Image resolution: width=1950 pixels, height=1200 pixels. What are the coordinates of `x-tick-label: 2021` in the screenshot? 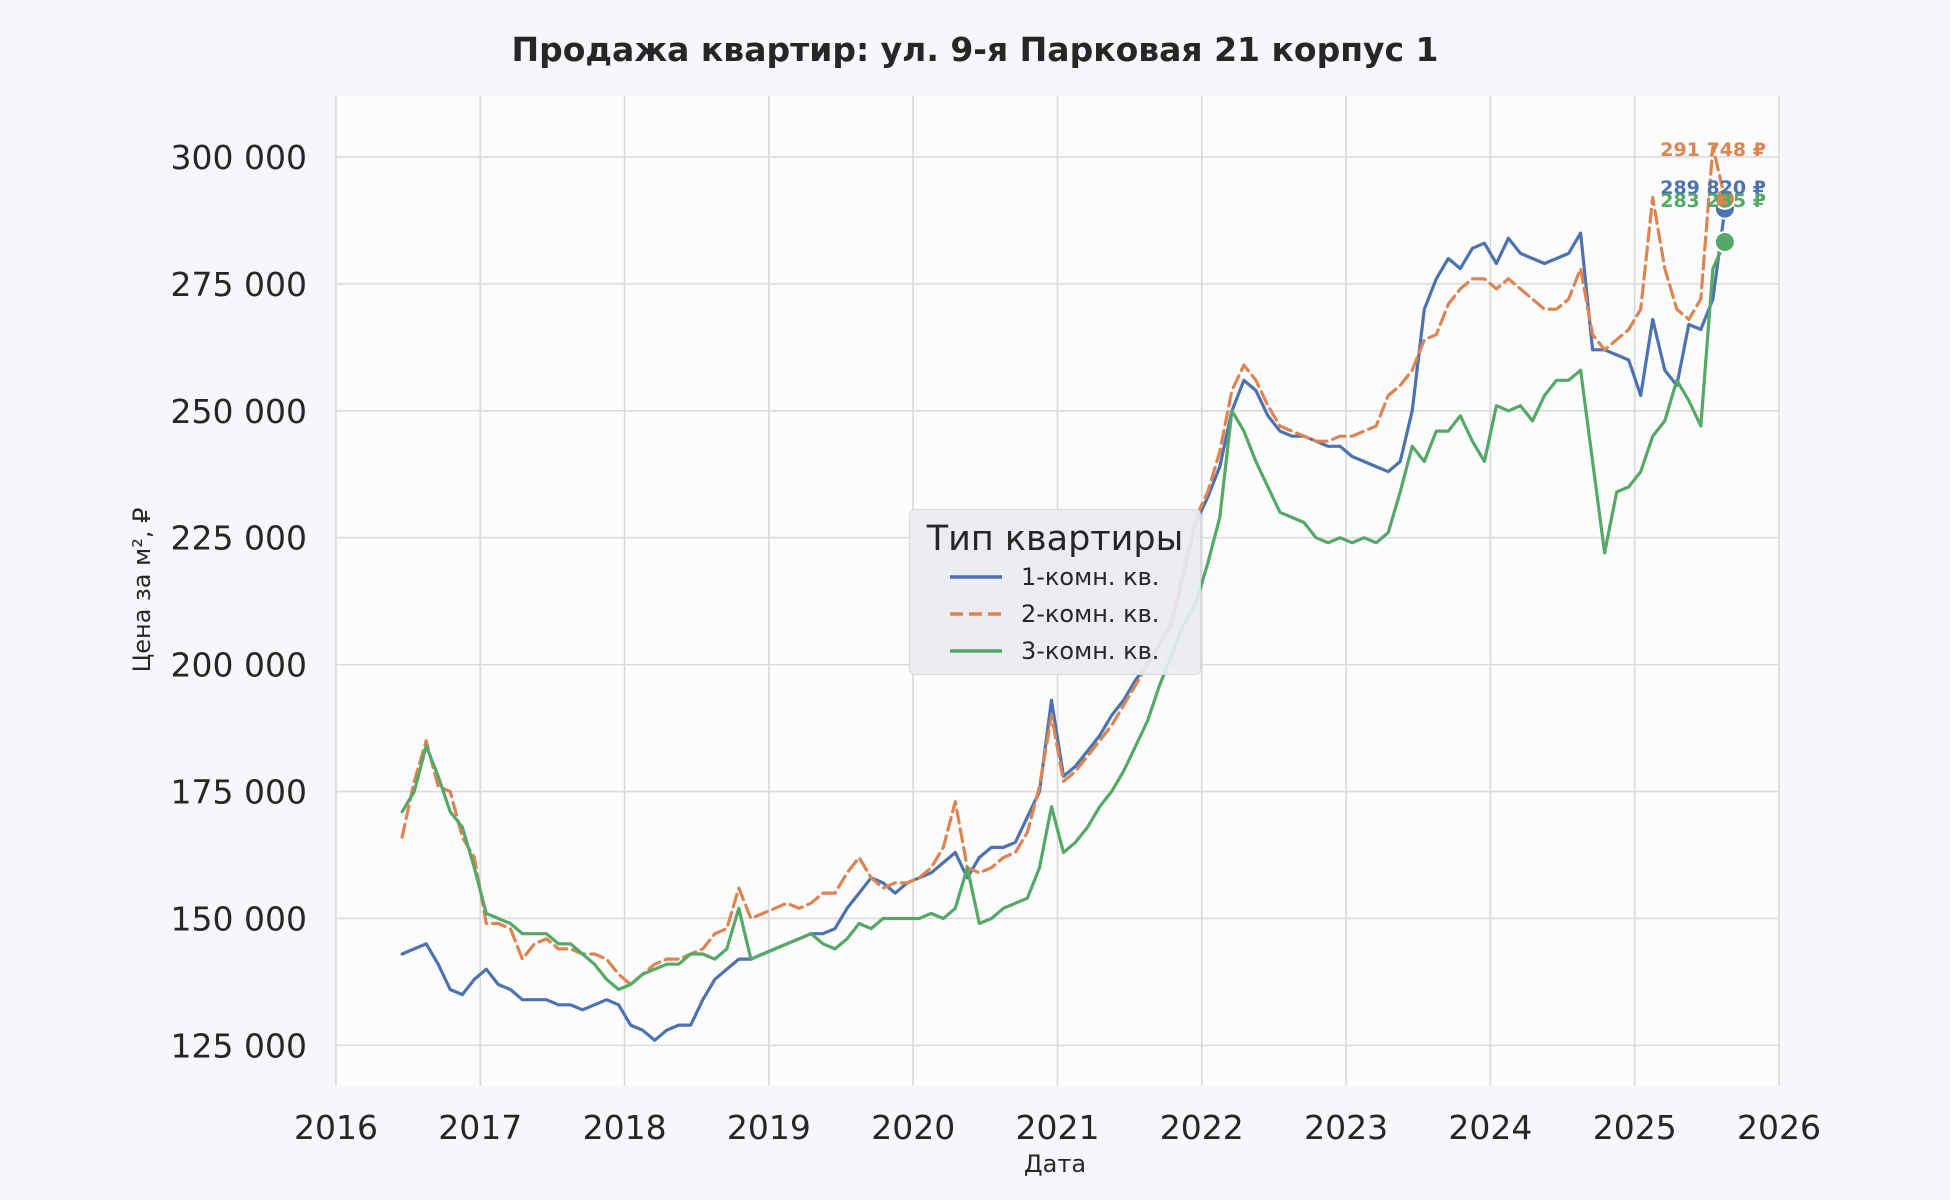 It's located at (1058, 1127).